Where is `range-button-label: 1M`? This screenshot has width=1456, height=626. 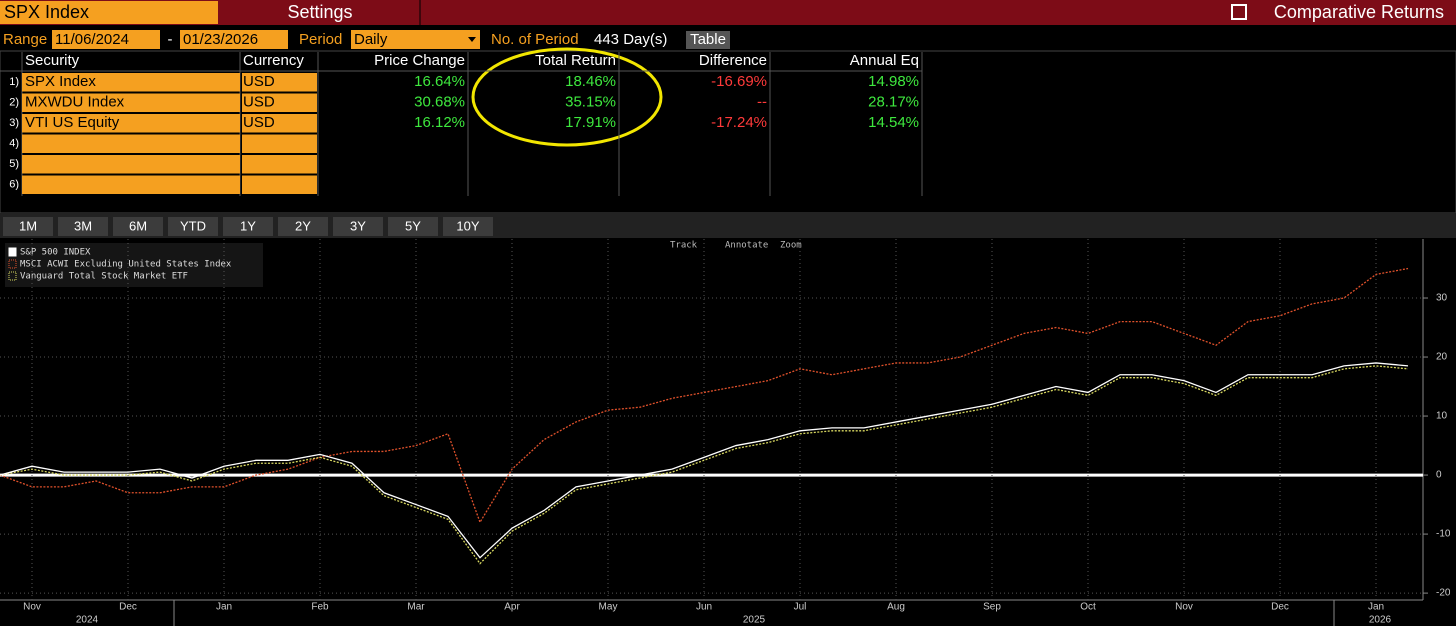 range-button-label: 1M is located at coordinates (28, 225).